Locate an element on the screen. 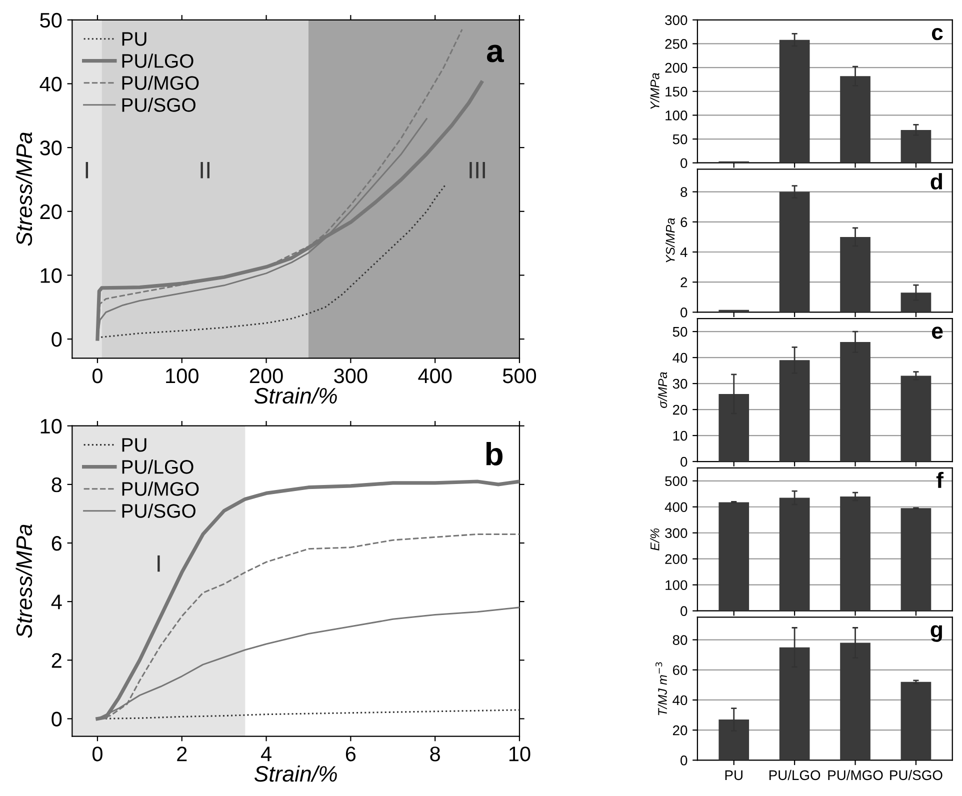 The height and width of the screenshot is (796, 962). x-tick-label: 500 is located at coordinates (519, 376).